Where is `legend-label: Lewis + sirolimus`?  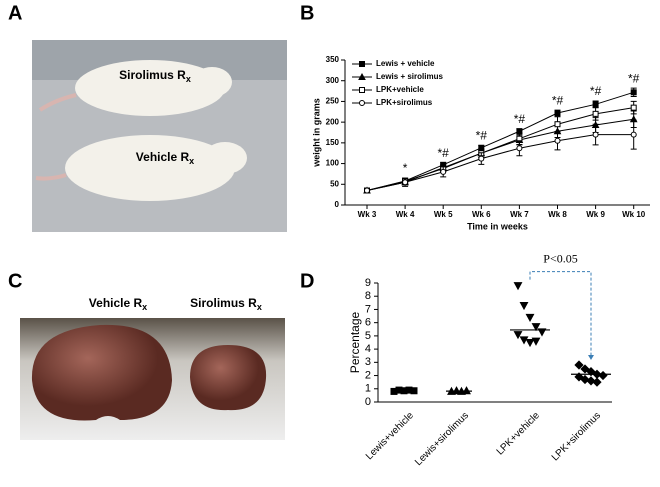
legend-label: Lewis + sirolimus is located at coordinates (409, 76).